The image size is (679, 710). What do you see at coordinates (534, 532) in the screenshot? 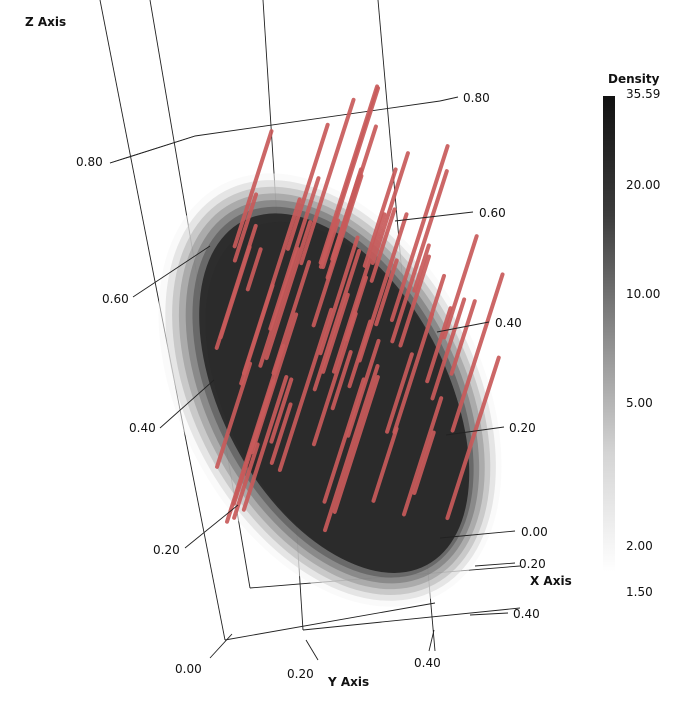
I see `x-tick-000: 0.00` at bounding box center [534, 532].